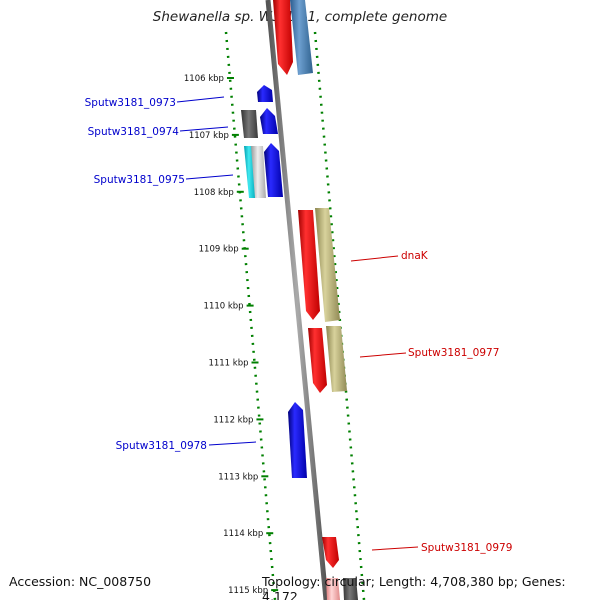 The image size is (600, 600). I want to click on tick-label: 1112 kbp, so click(233, 420).